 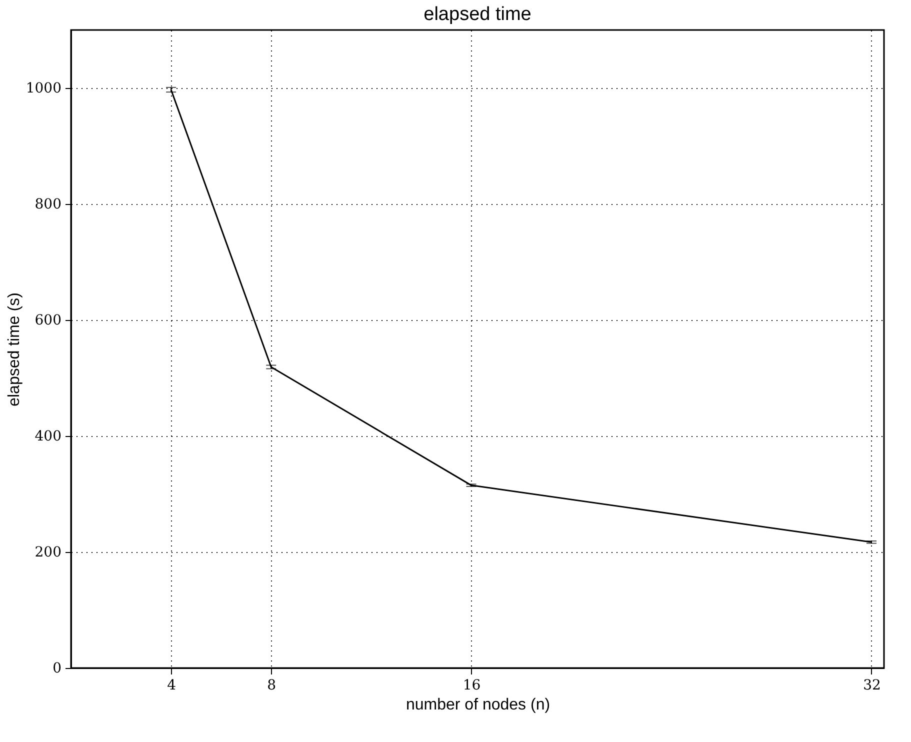 I want to click on y-axis-title: elapsed time (s), so click(x=14, y=349).